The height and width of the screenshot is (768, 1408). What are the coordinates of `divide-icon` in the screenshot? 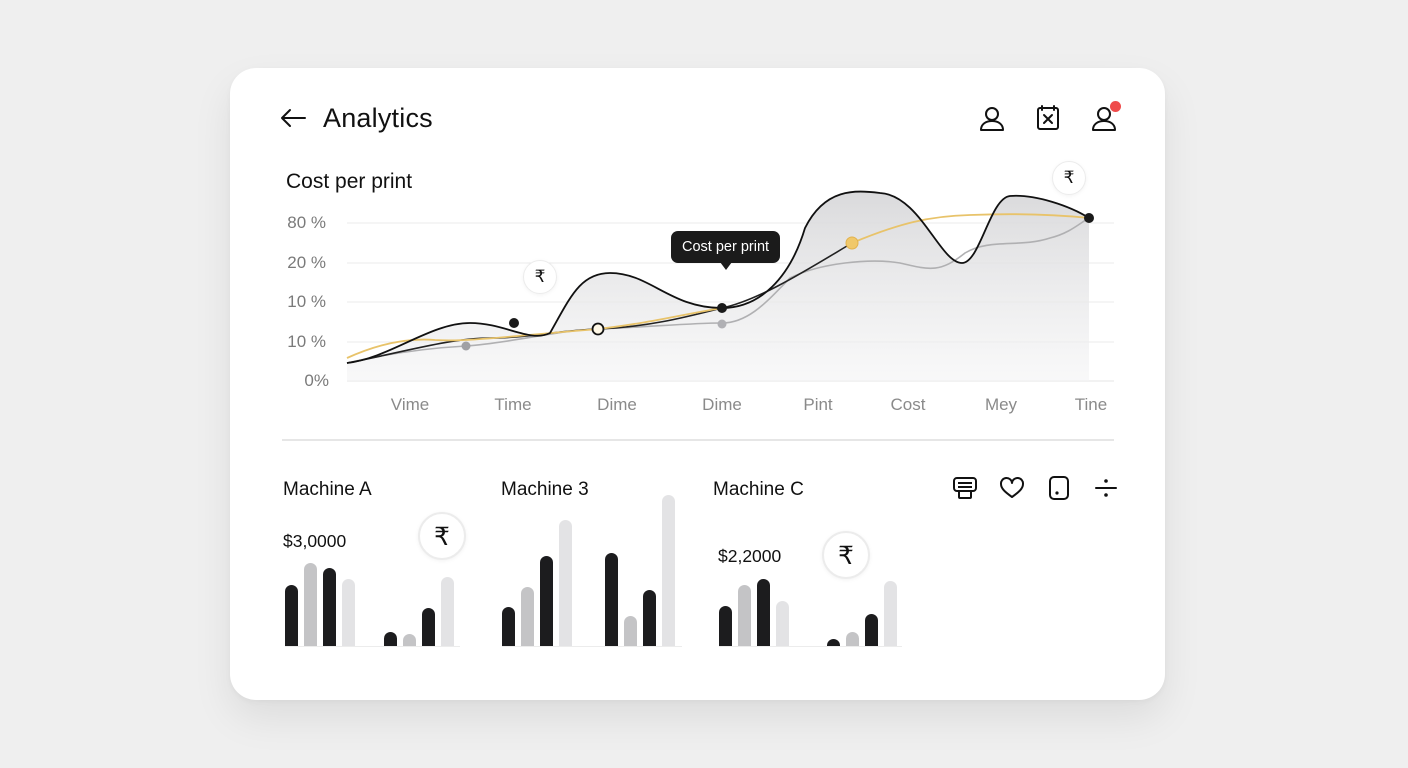 It's located at (1106, 488).